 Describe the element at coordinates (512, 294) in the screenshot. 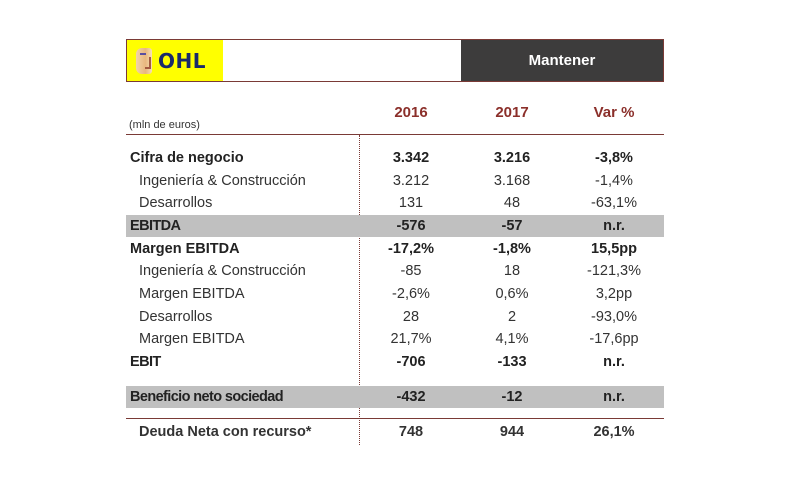

I see `value-2017: 0,6%` at that location.